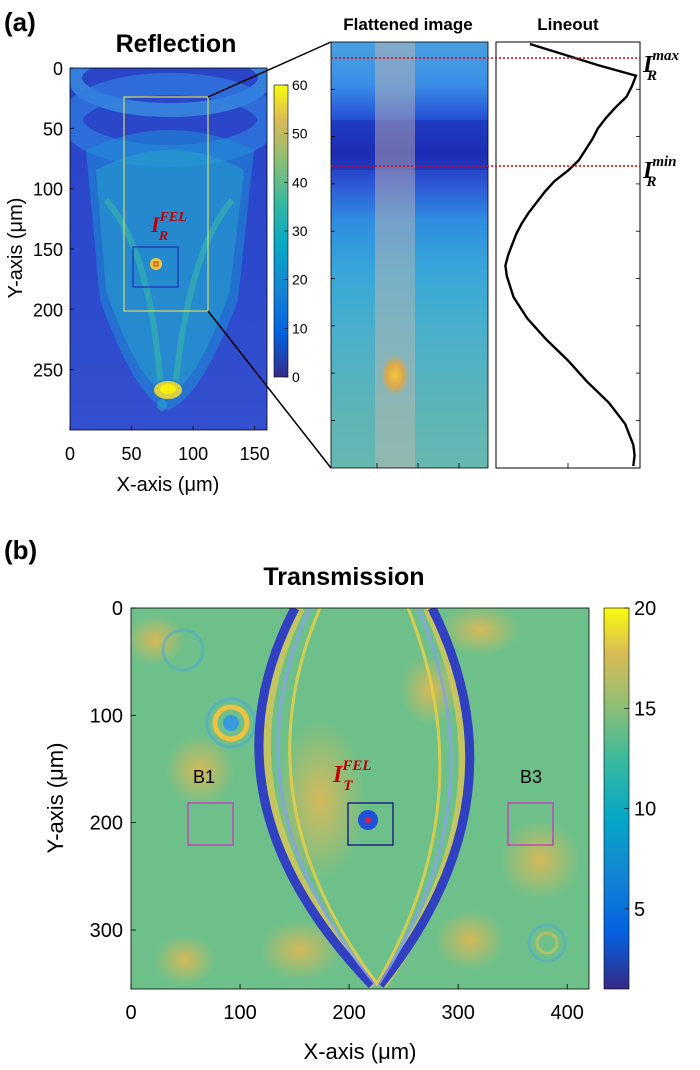  Describe the element at coordinates (300, 182) in the screenshot. I see `reflection-colorbar-tick-label: 40` at that location.